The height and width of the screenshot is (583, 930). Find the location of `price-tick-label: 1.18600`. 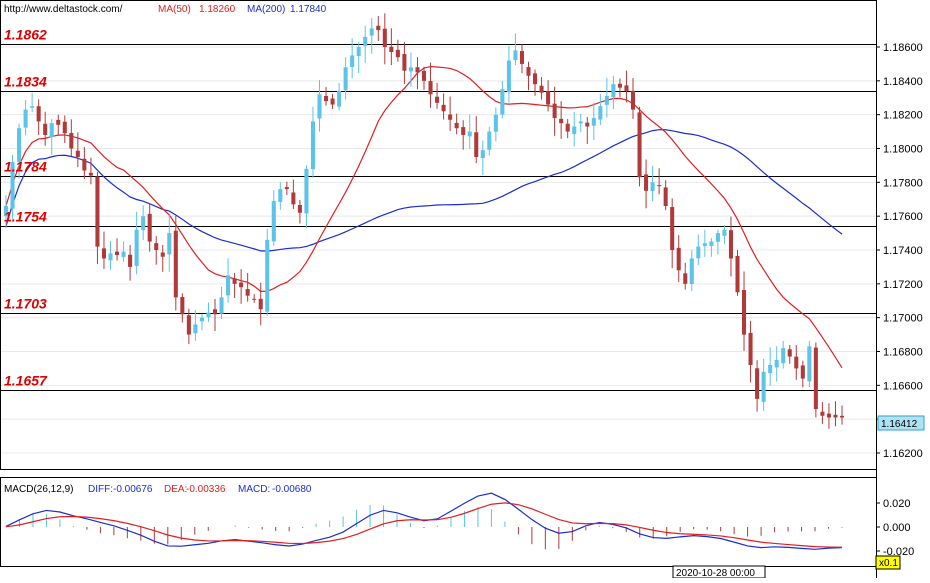

price-tick-label: 1.18600 is located at coordinates (903, 48).